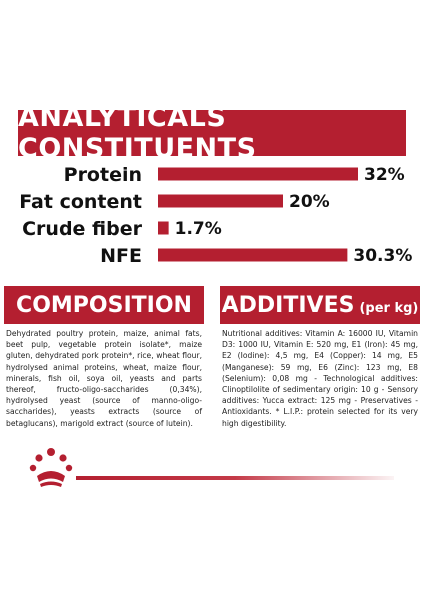  What do you see at coordinates (103, 175) in the screenshot?
I see `category-label: Protein` at bounding box center [103, 175].